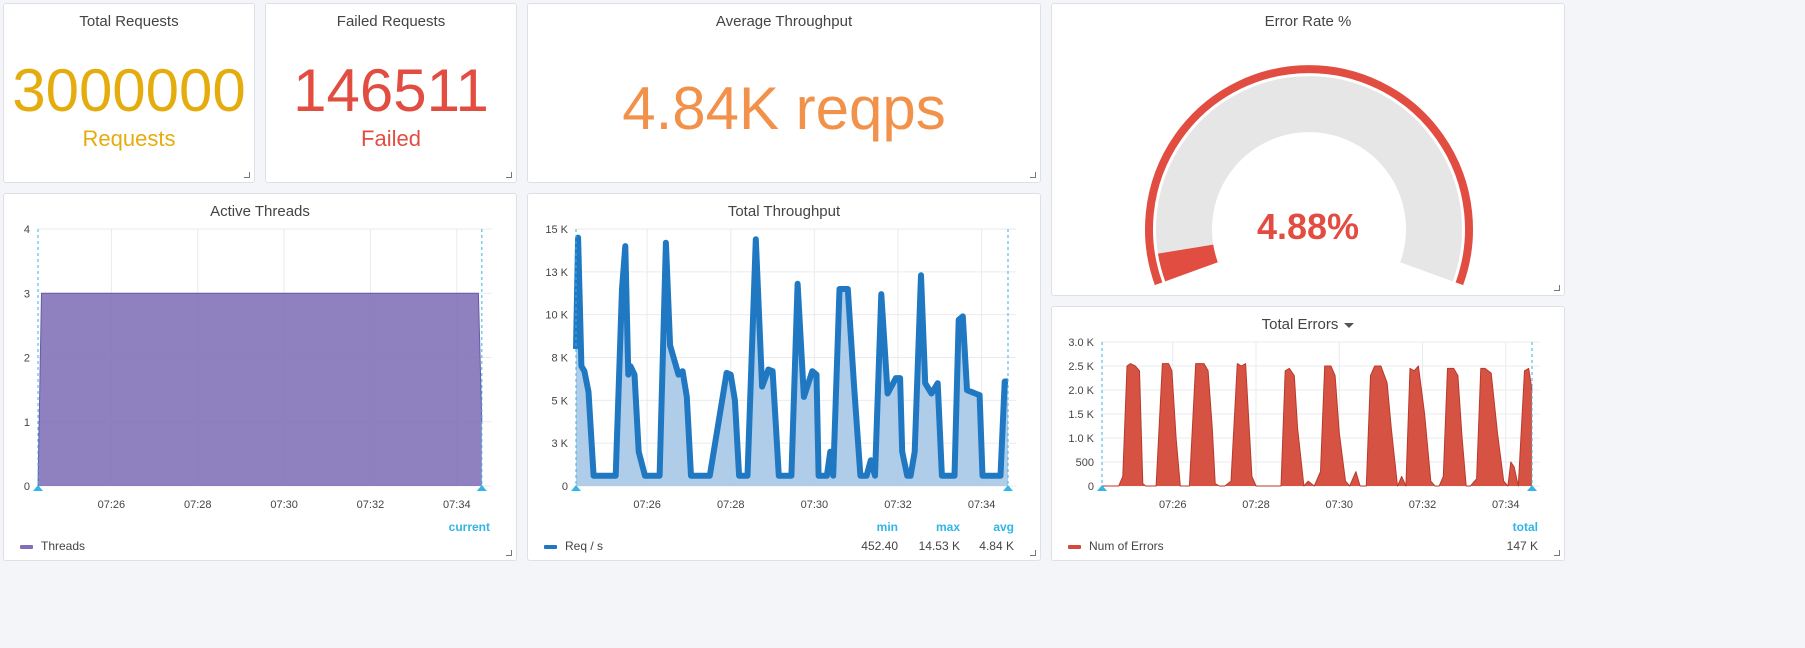 This screenshot has width=1805, height=648. What do you see at coordinates (1308, 226) in the screenshot?
I see `error-rate-value: 4.88%` at bounding box center [1308, 226].